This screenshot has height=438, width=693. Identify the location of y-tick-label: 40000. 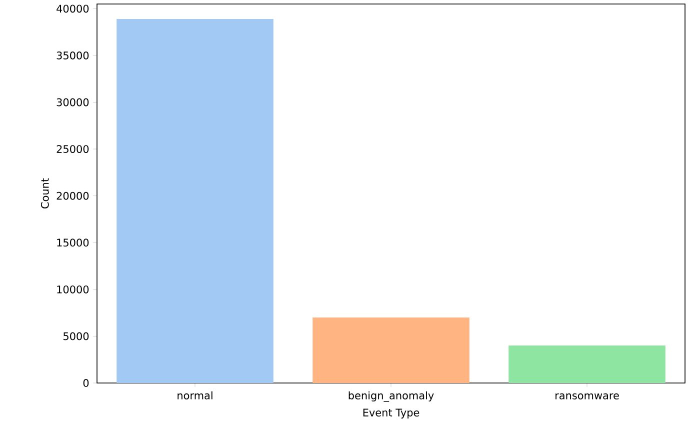
(72, 8).